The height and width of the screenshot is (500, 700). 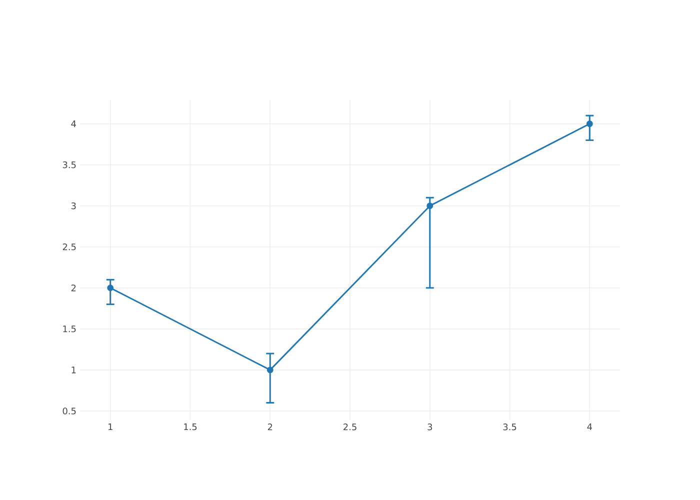 I want to click on x-tick-label: 2, so click(x=270, y=427).